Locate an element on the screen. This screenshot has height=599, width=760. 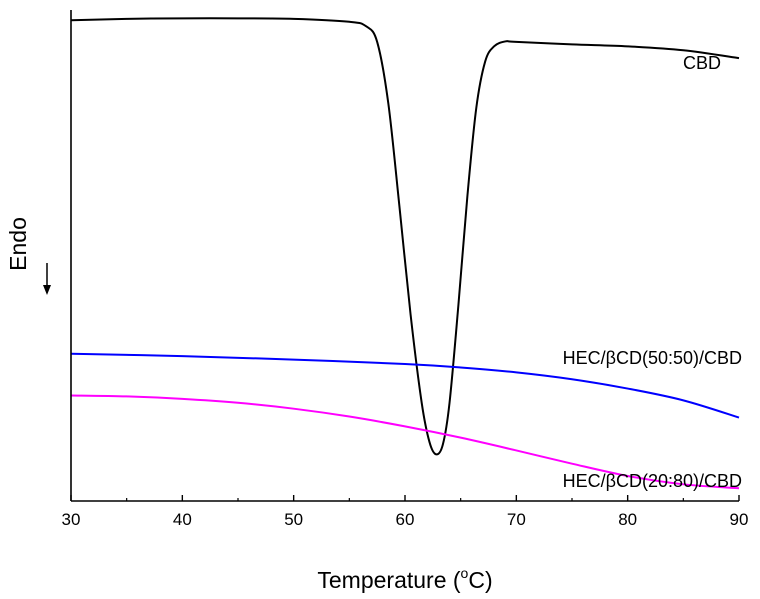
x-axis-title: Temperature (oC) is located at coordinates (404, 579).